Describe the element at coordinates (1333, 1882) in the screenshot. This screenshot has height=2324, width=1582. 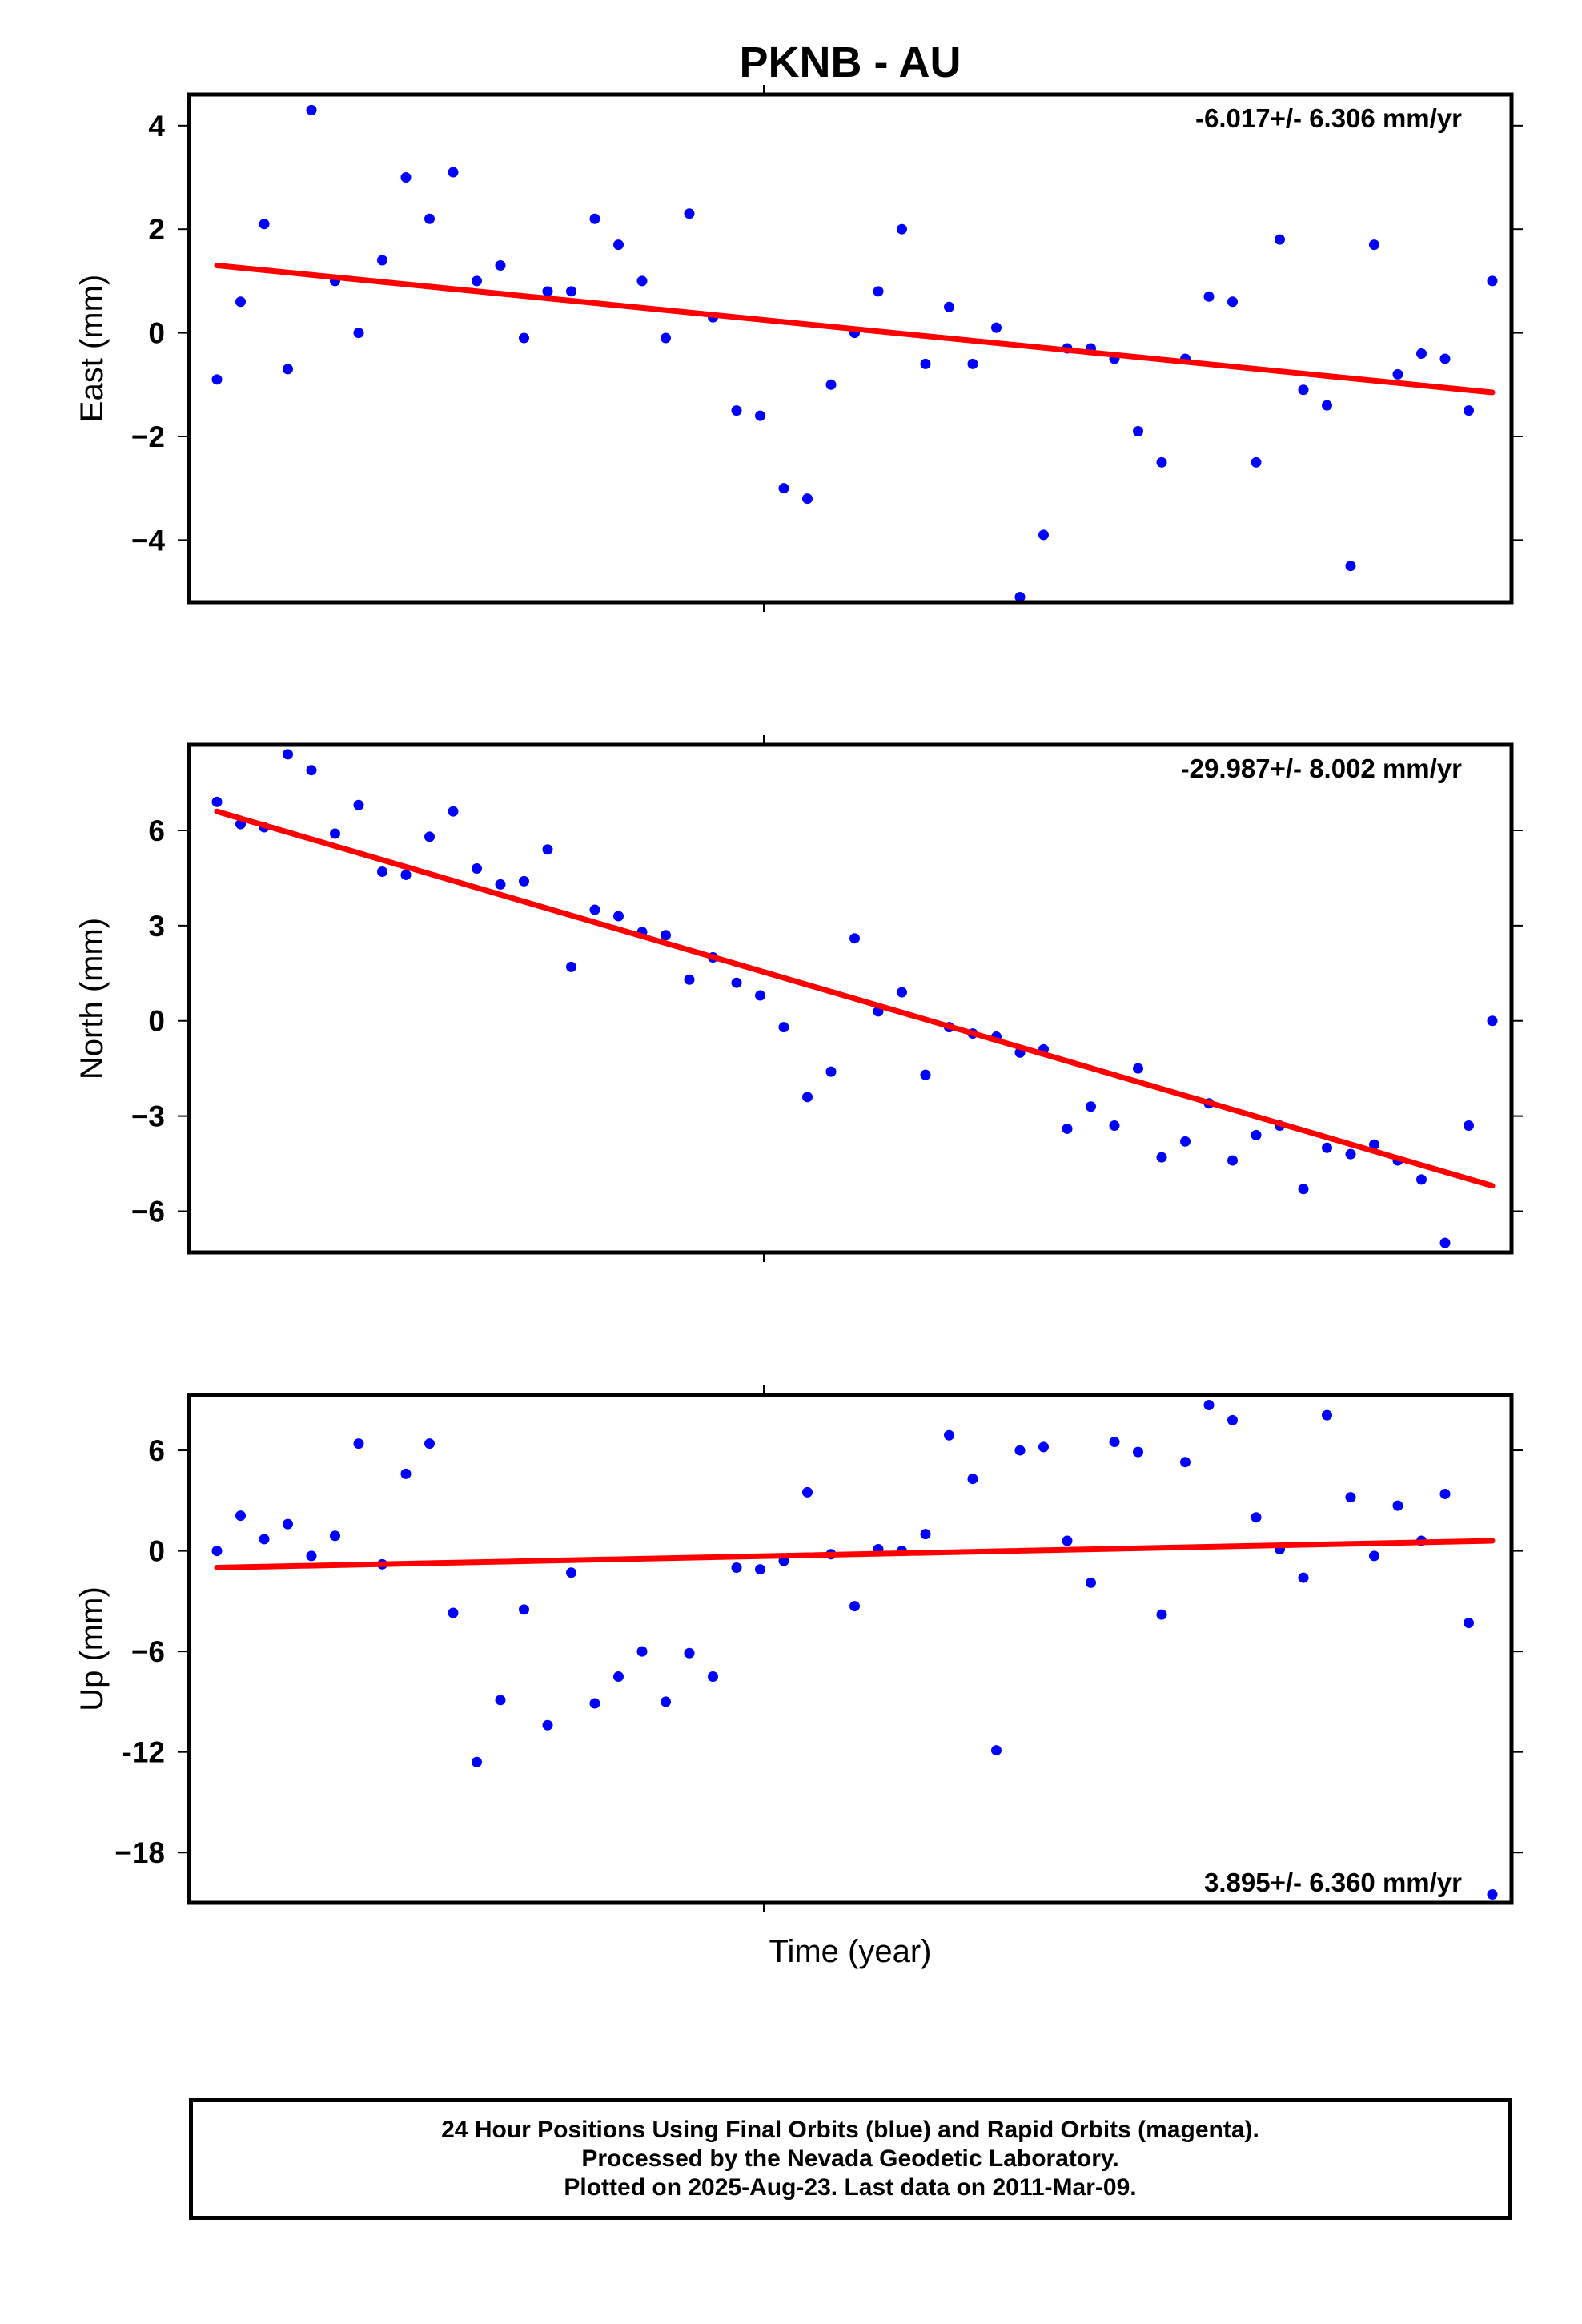
I see `up-rate-label: 3.895+/- 6.360 mm/yr` at that location.